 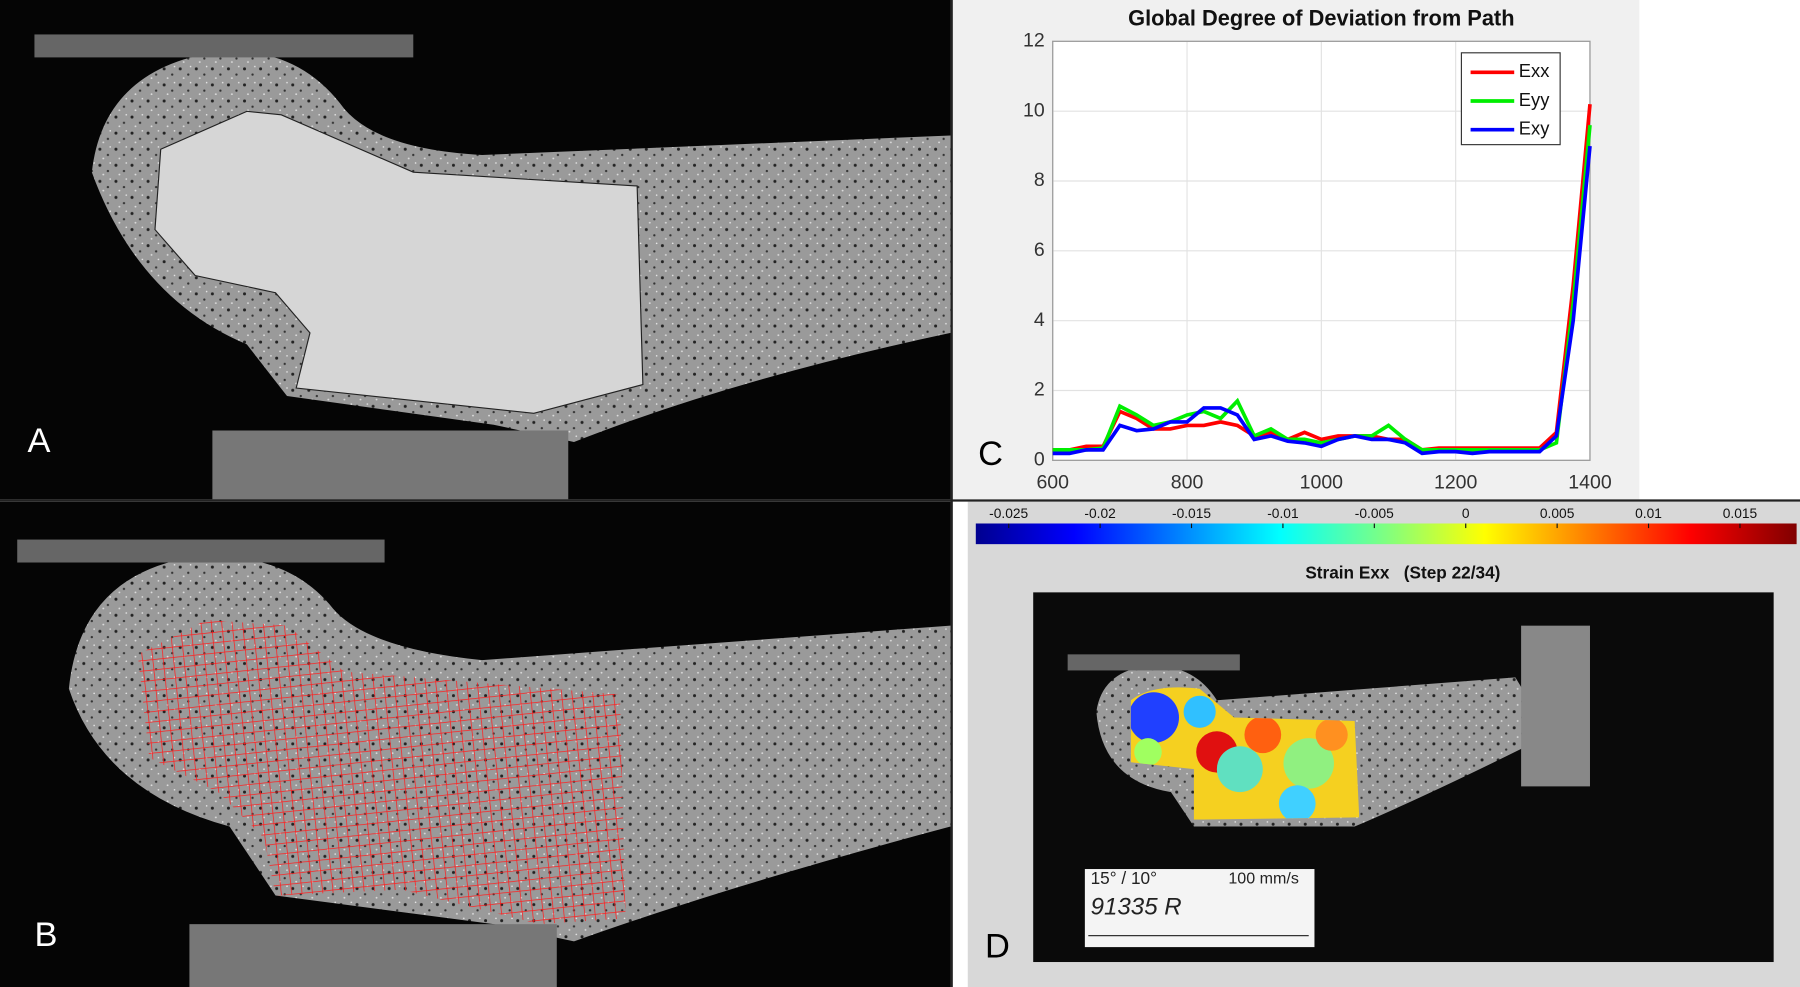 What do you see at coordinates (1039, 390) in the screenshot?
I see `y-tick-label: 2` at bounding box center [1039, 390].